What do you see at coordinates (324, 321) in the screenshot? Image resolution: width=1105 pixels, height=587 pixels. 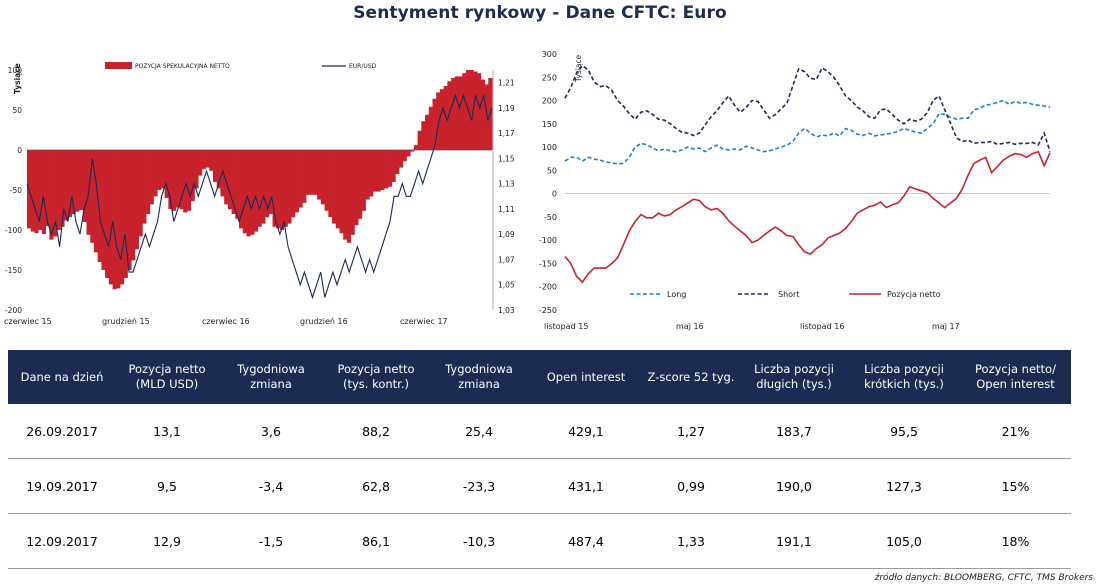 I see `x-tick-label: grudzień 16` at bounding box center [324, 321].